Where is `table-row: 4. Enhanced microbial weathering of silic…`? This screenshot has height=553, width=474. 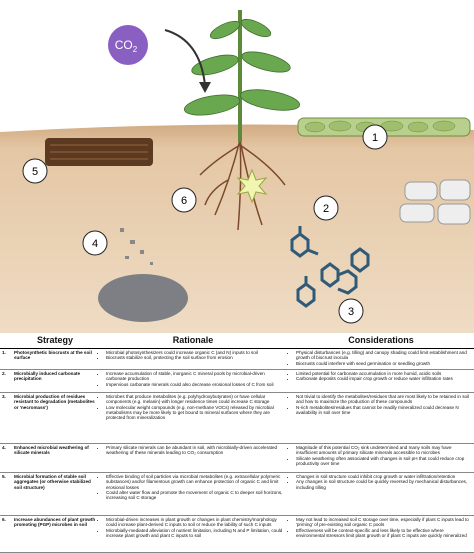 table-row: 4. Enhanced microbial weathering of silic… is located at coordinates (237, 458).